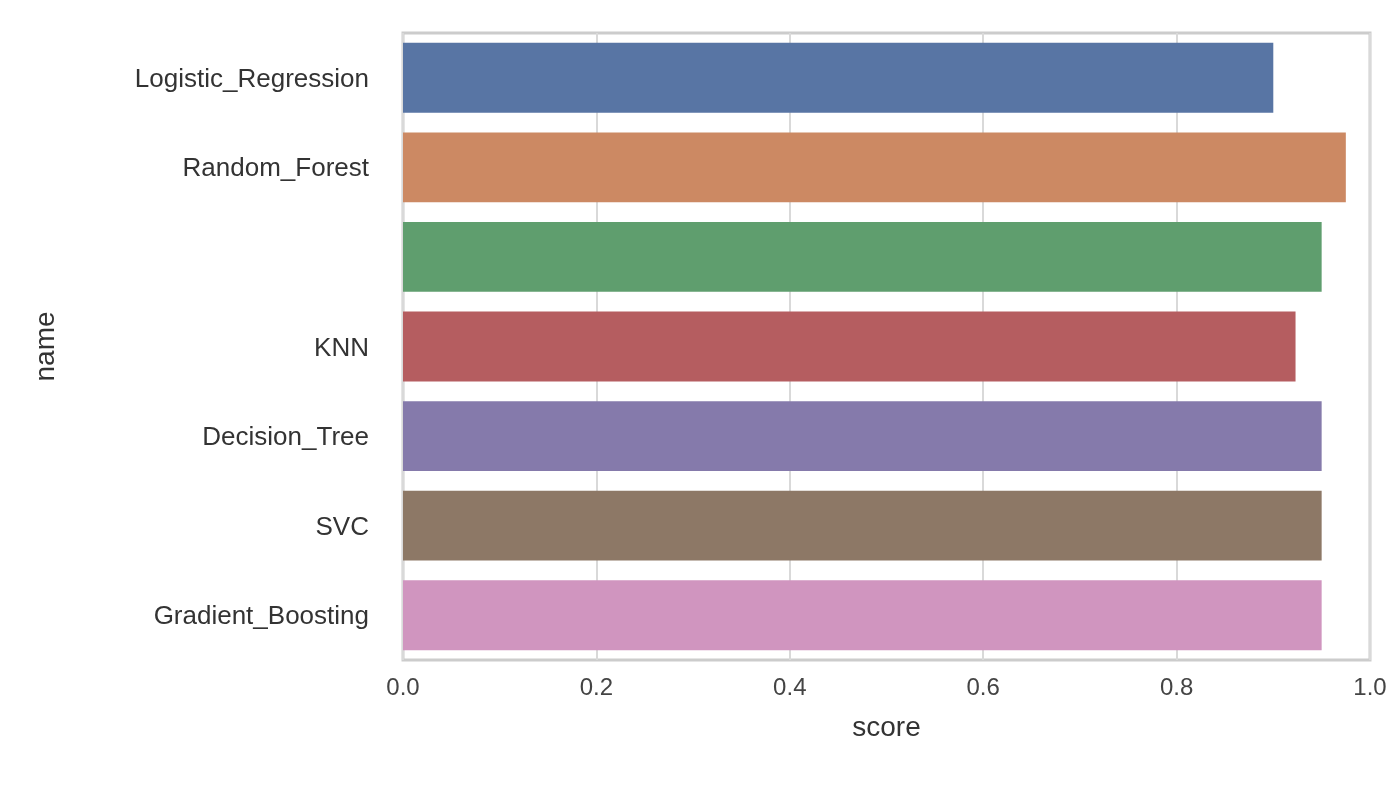 The height and width of the screenshot is (793, 1400). I want to click on y-tick-label: SVC, so click(342, 525).